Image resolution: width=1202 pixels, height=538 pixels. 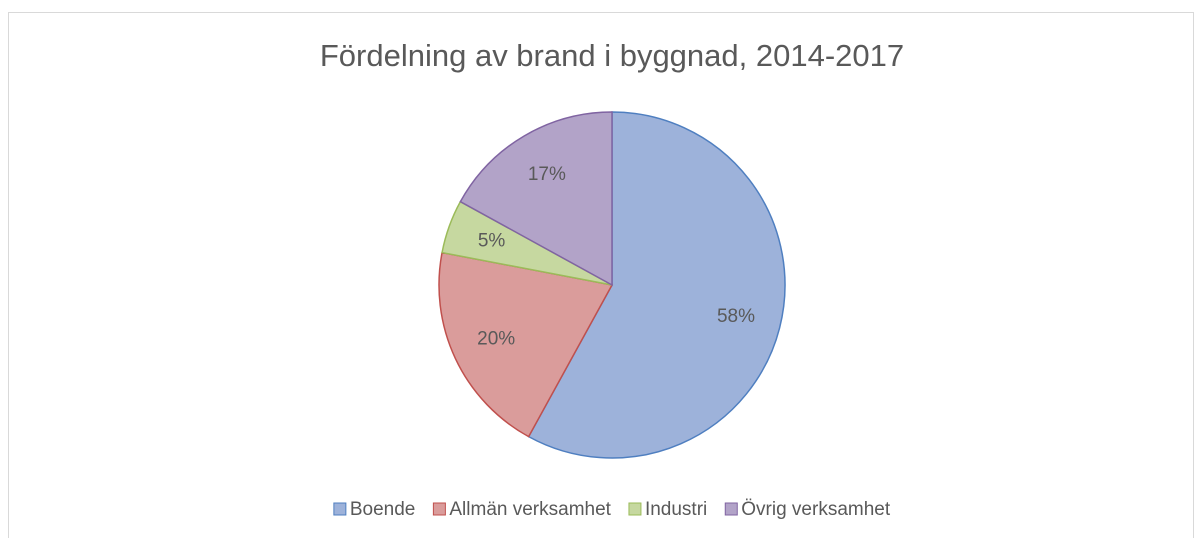 What do you see at coordinates (816, 509) in the screenshot?
I see `legend-label: Övrig verksamhet` at bounding box center [816, 509].